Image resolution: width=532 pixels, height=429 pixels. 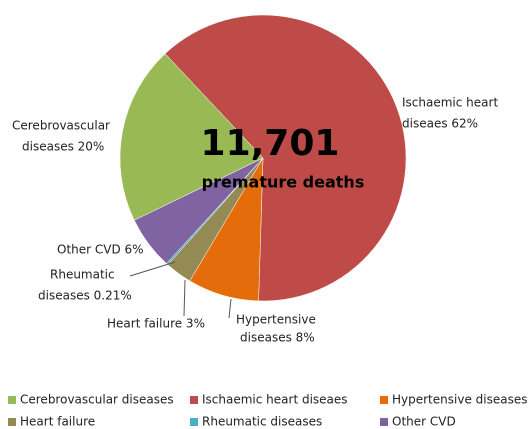 I want to click on data-label: Cerebrovascular, so click(x=61, y=126).